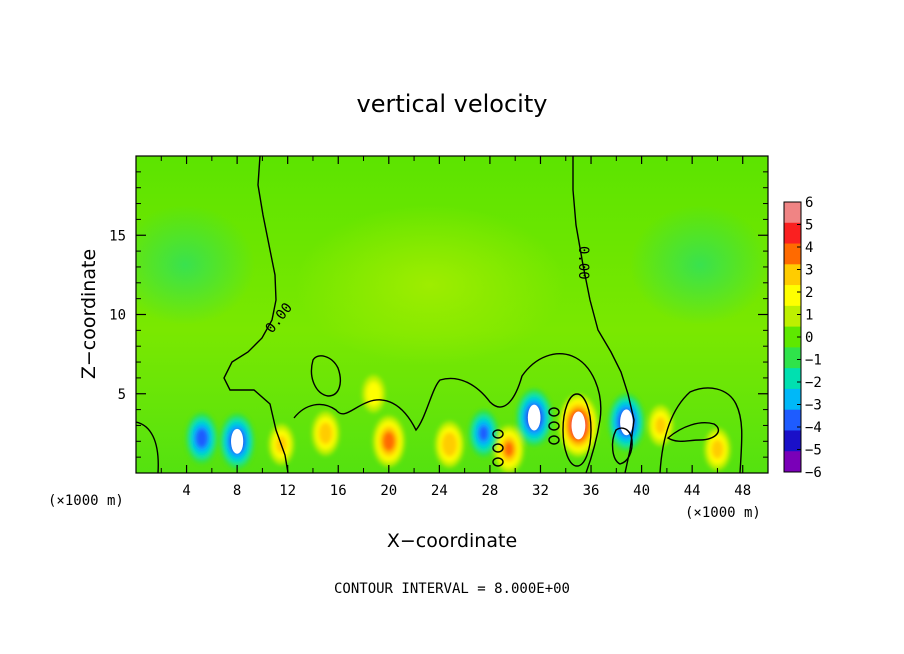 The width and height of the screenshot is (904, 654). I want to click on x-axis-label: X−coordinate, so click(452, 541).